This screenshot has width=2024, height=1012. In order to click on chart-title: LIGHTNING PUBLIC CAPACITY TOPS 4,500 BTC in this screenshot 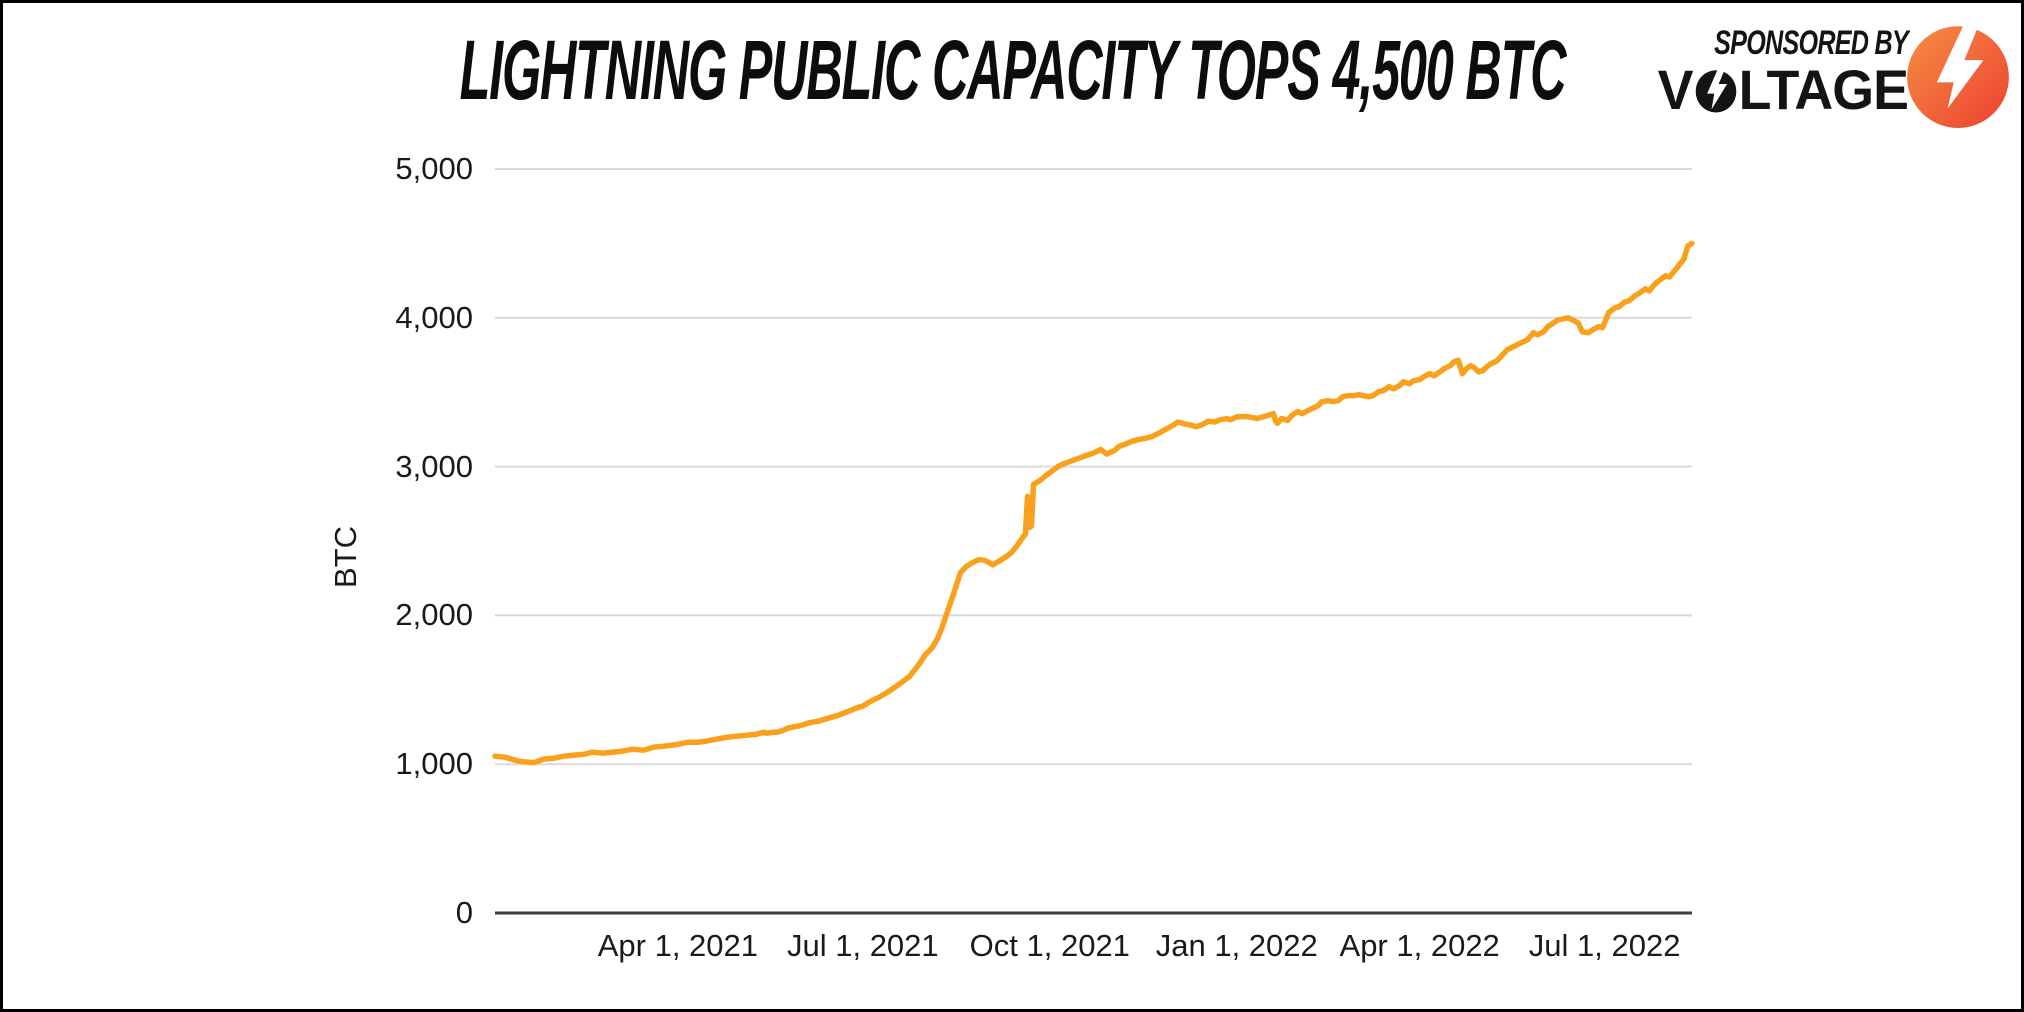, I will do `click(1012, 70)`.